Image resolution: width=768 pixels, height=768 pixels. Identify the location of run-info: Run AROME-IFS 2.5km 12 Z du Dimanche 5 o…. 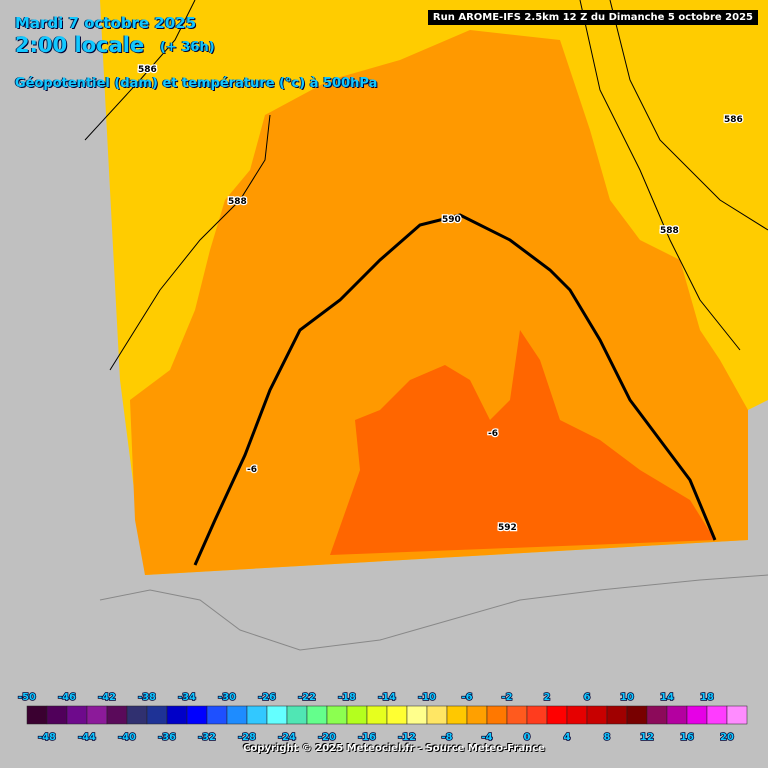
(592, 17).